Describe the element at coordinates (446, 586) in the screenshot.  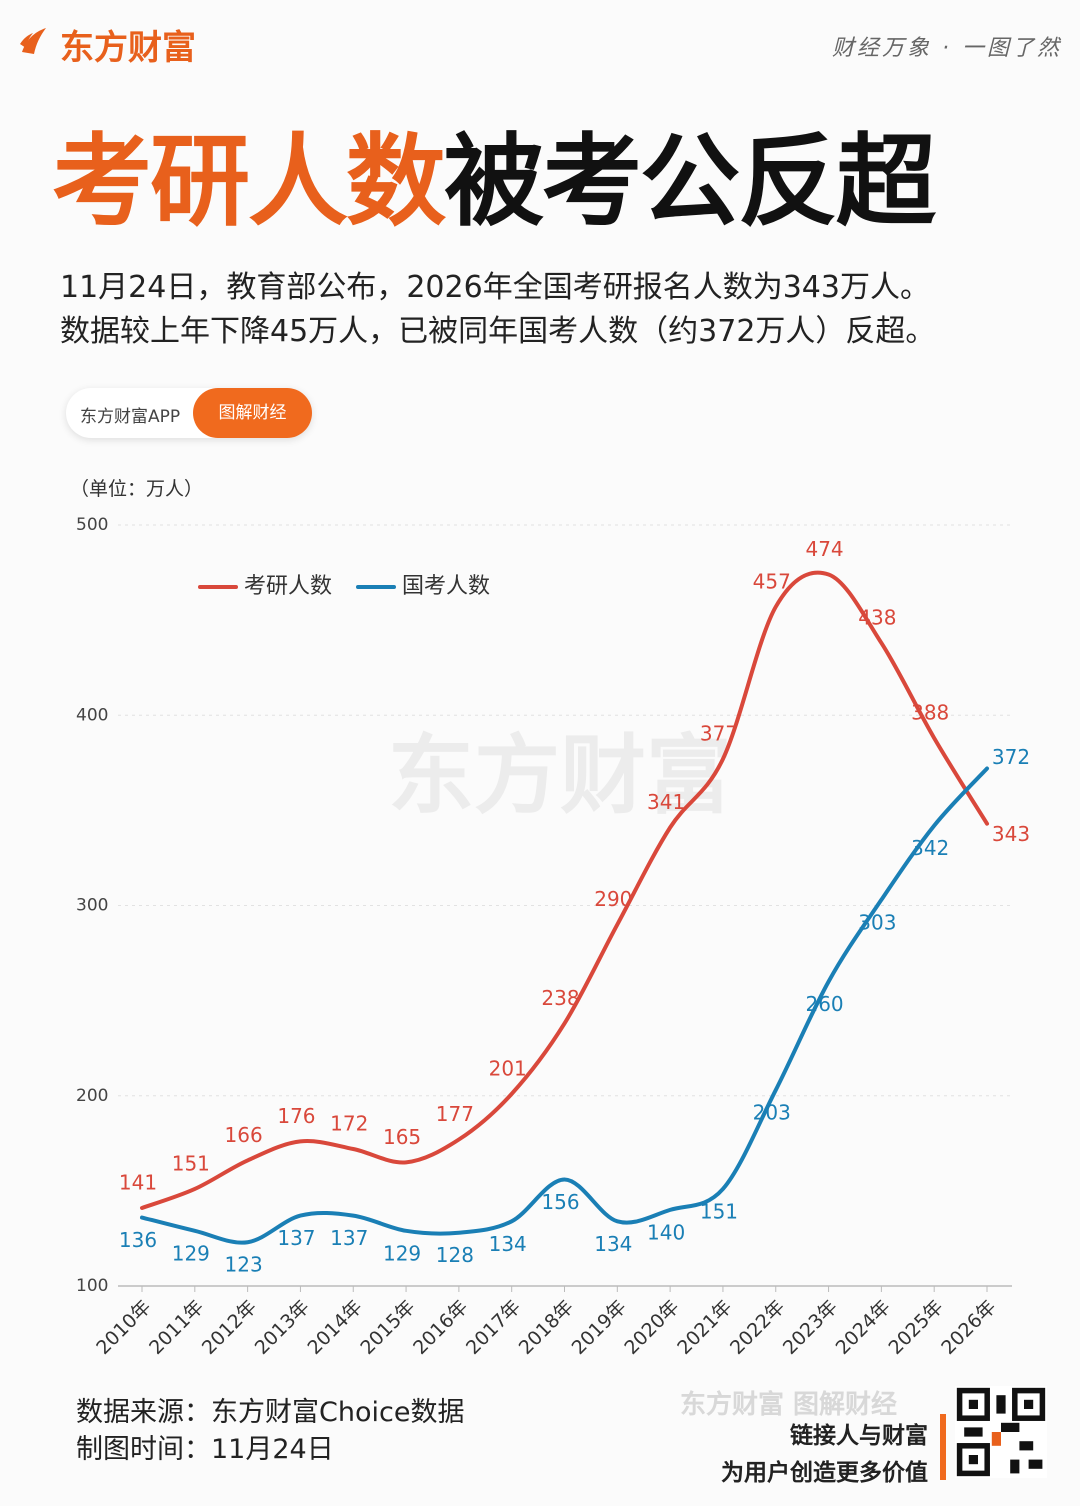
I see `legend-label: 国考人数` at that location.